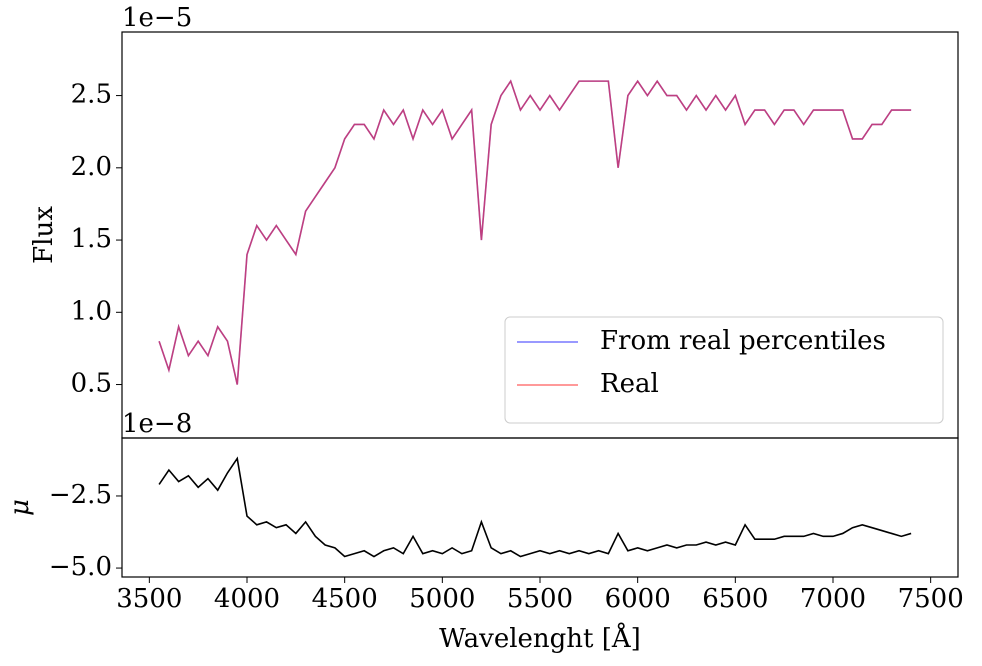 This screenshot has width=982, height=666. Describe the element at coordinates (629, 384) in the screenshot. I see `legend-label: Real` at that location.